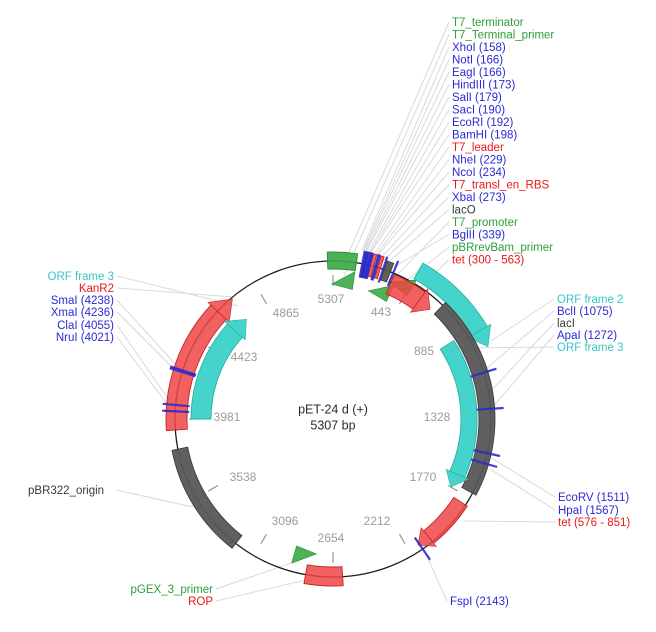  What do you see at coordinates (362, 264) in the screenshot?
I see `site-xhoi` at bounding box center [362, 264].